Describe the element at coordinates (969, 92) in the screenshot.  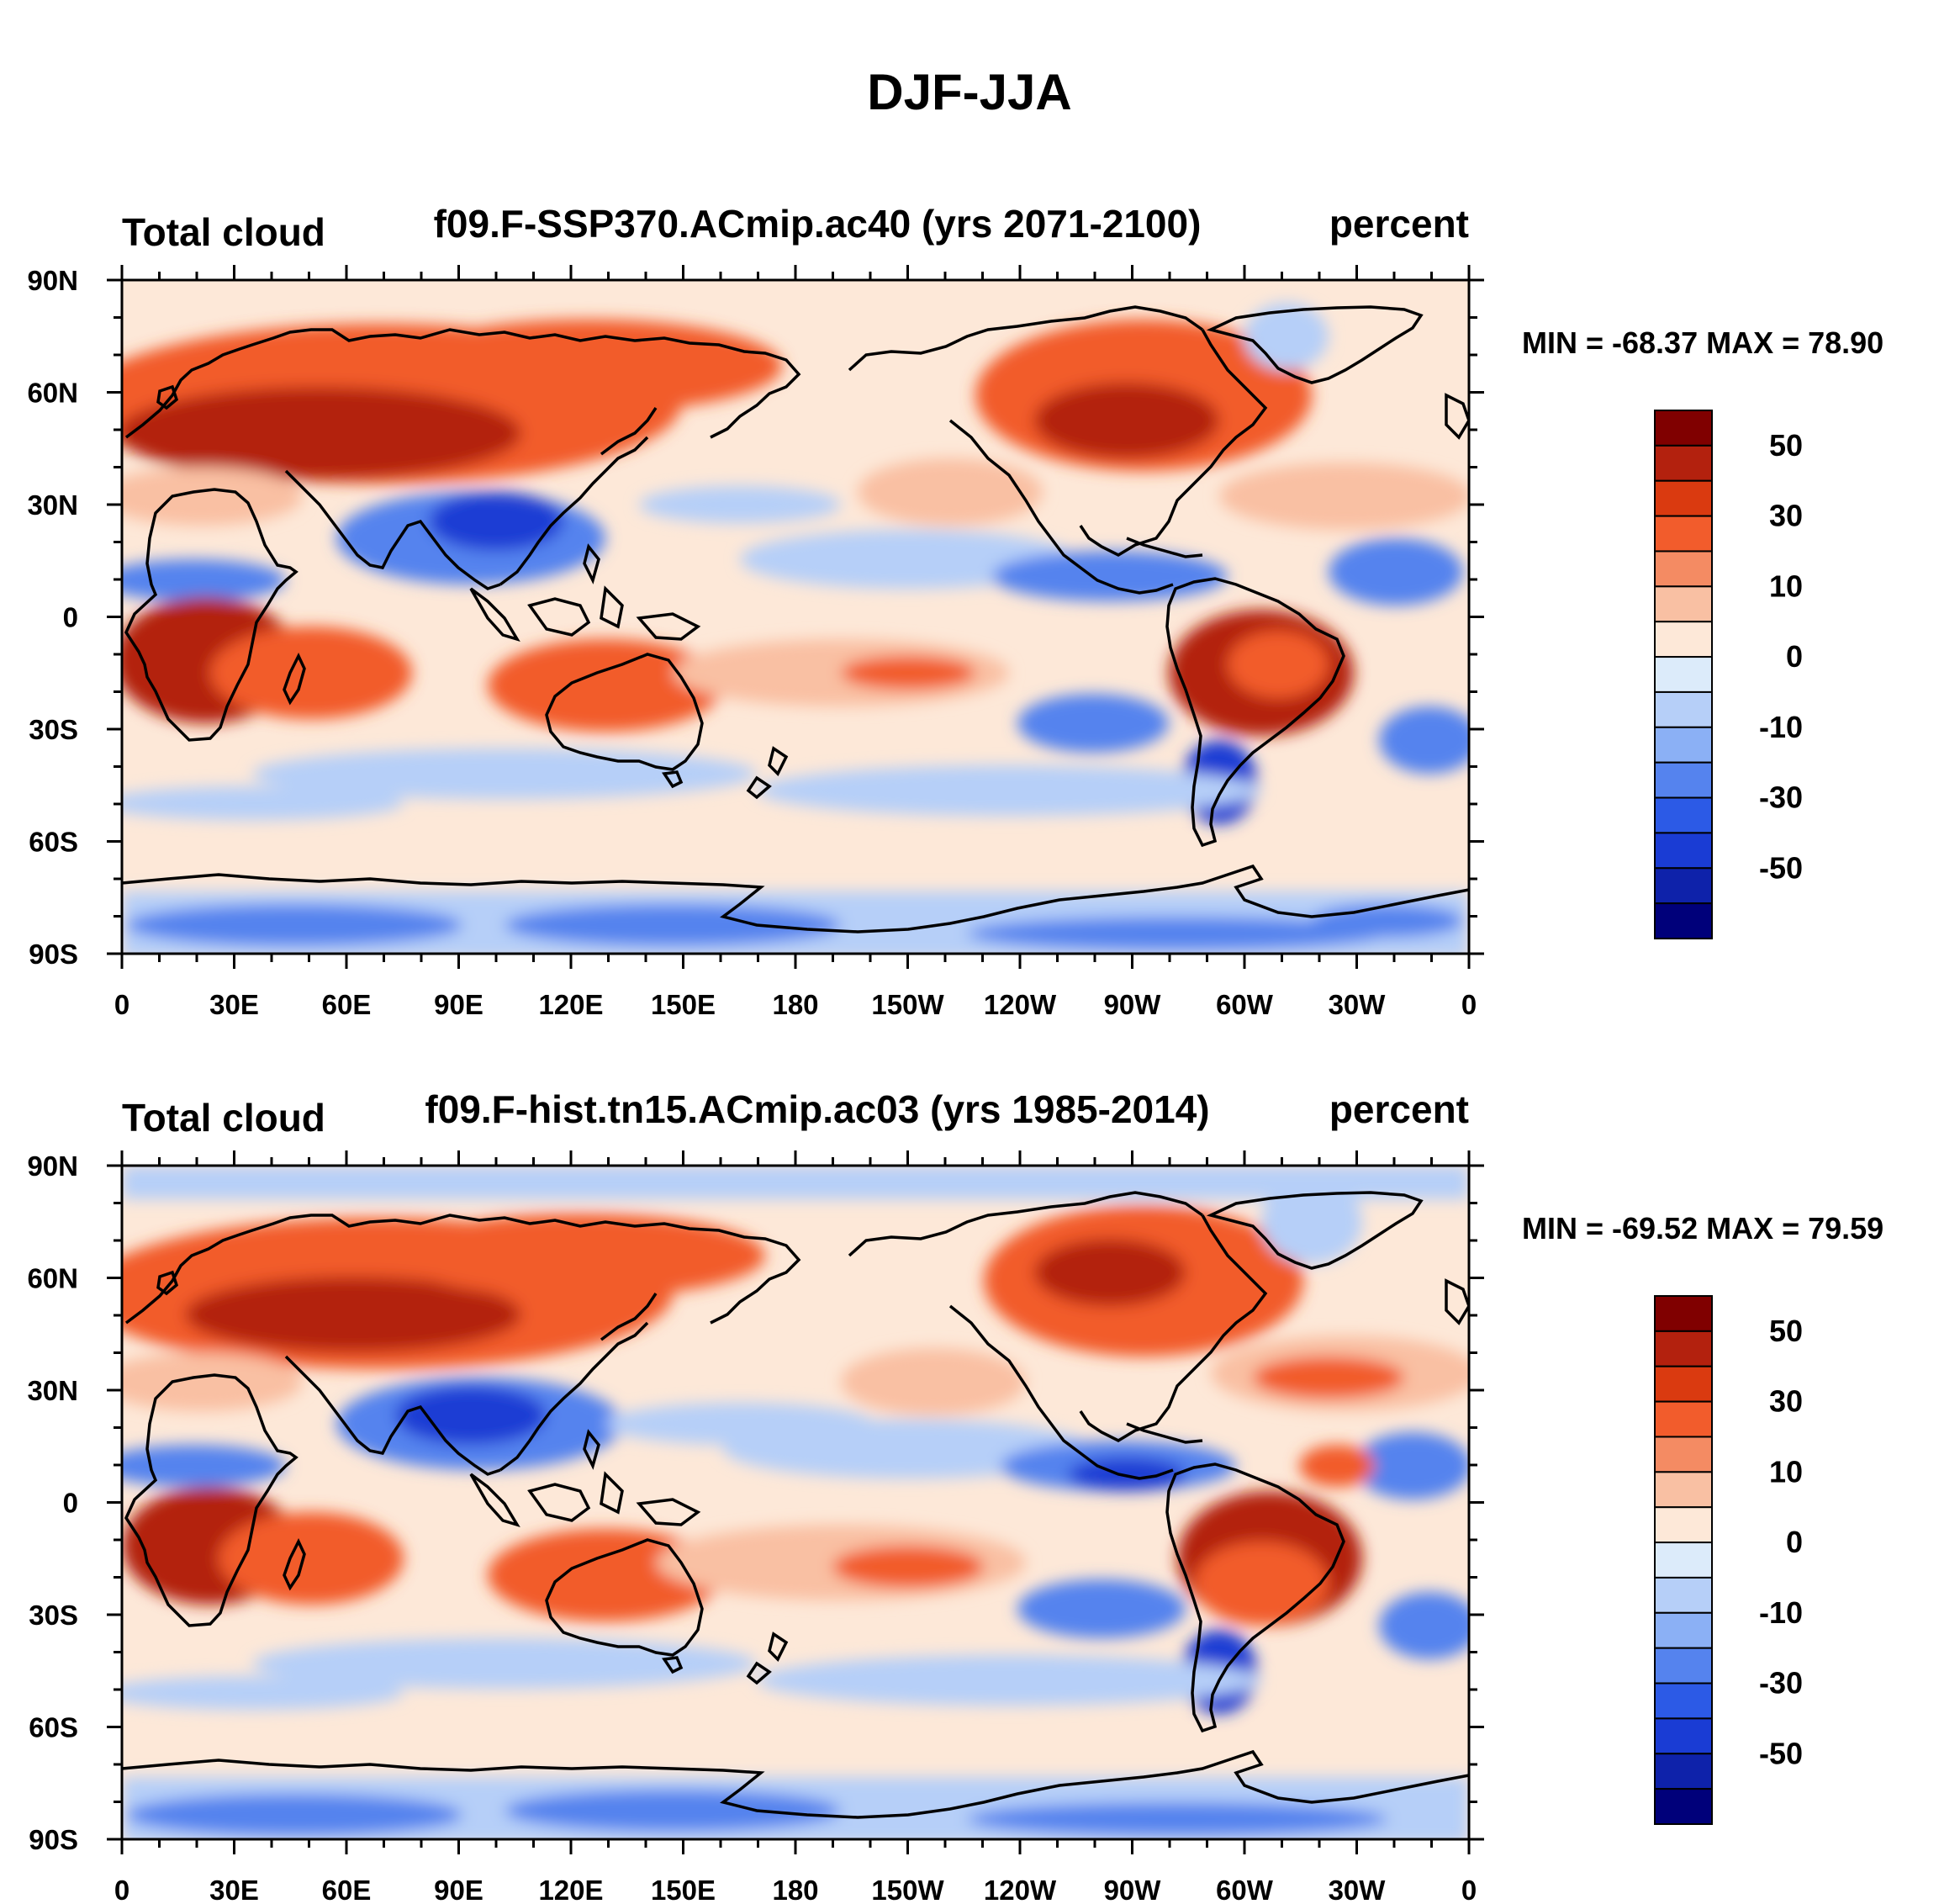
I see `figure-title: DJF-JJA` at that location.